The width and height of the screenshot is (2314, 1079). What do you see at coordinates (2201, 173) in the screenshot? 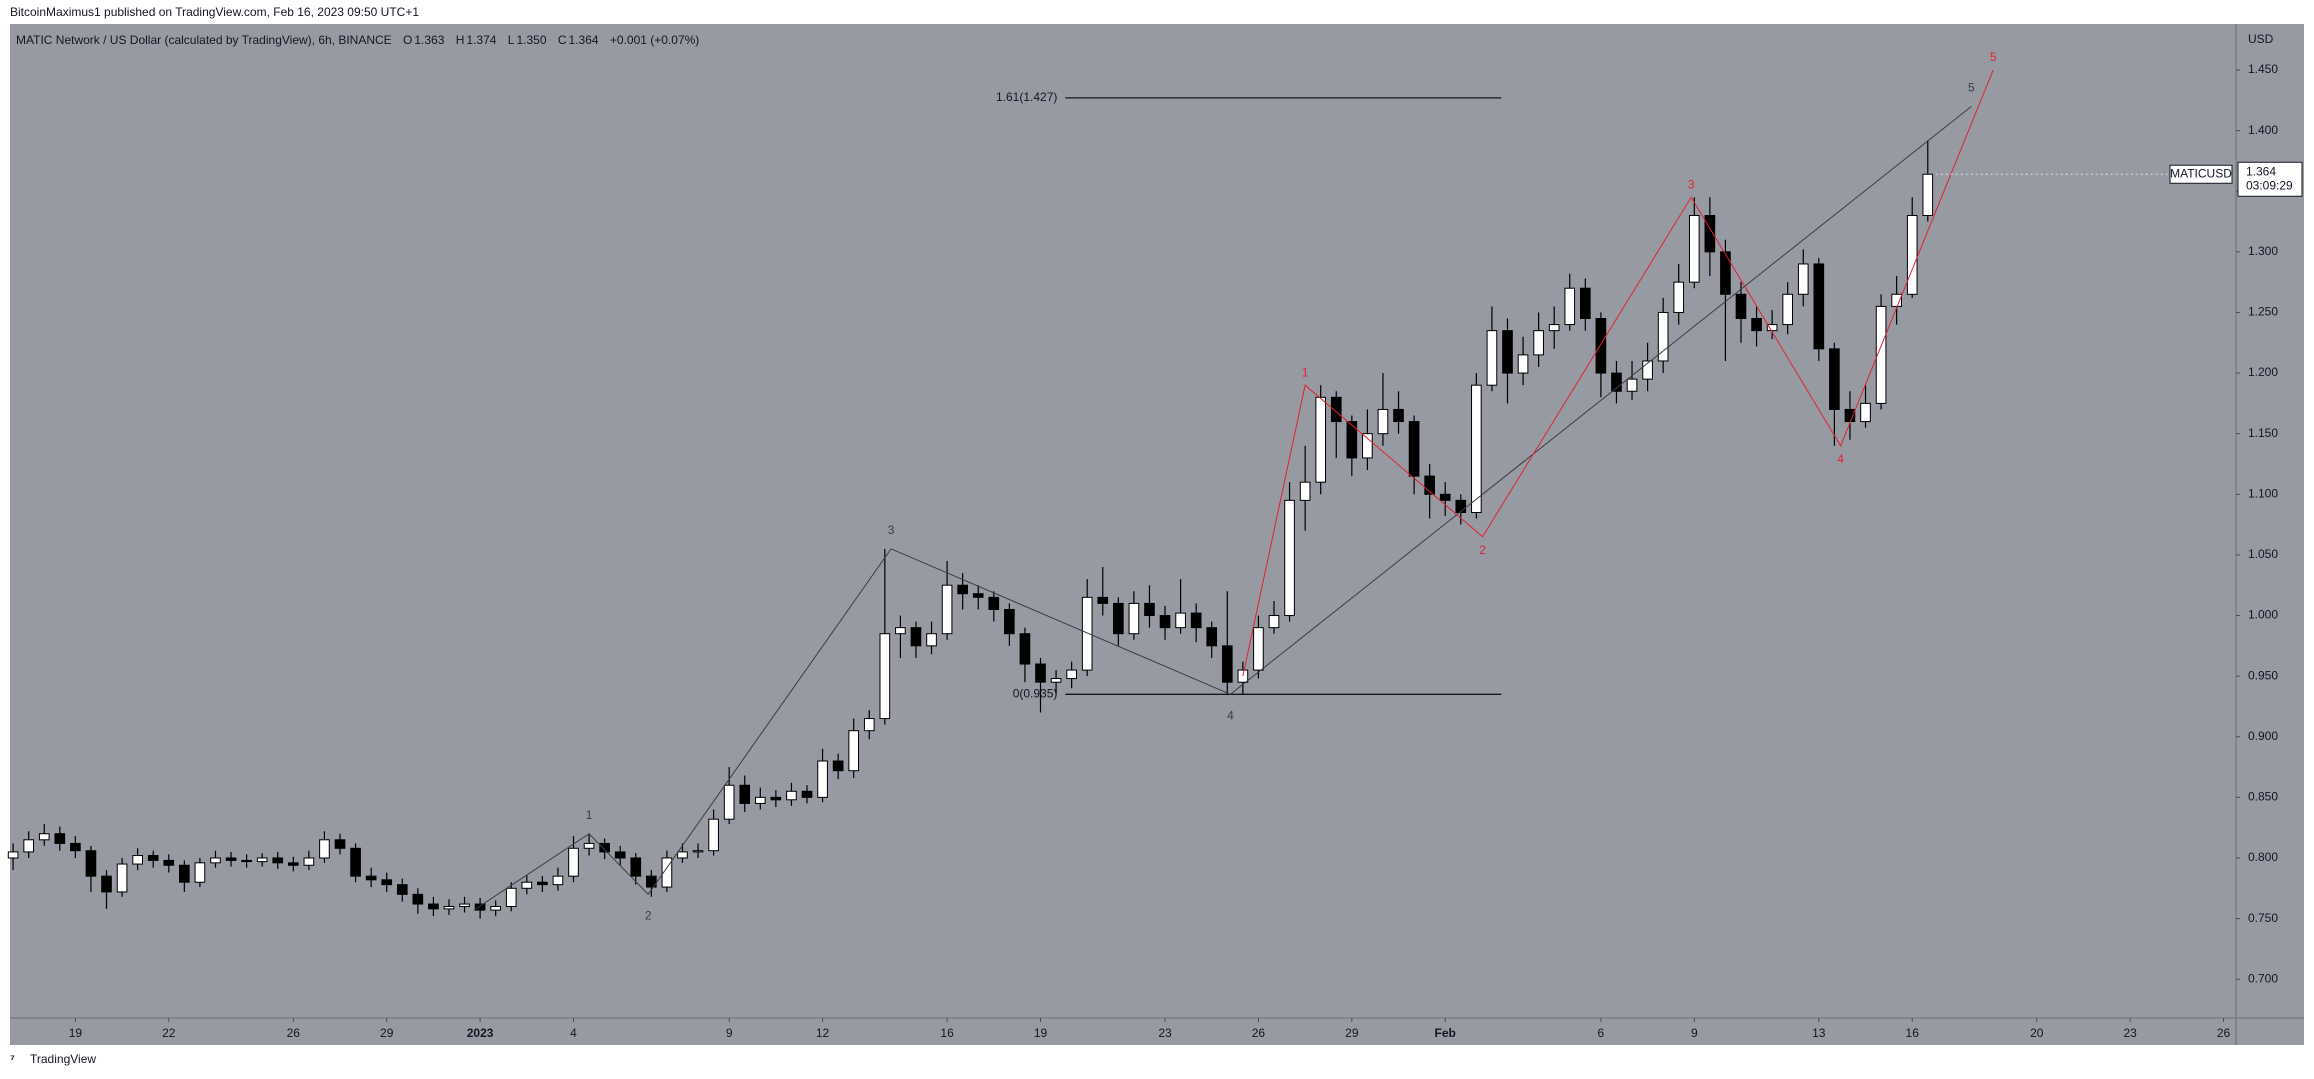
I see `symbol-tag-label: MATICUSD` at bounding box center [2201, 173].